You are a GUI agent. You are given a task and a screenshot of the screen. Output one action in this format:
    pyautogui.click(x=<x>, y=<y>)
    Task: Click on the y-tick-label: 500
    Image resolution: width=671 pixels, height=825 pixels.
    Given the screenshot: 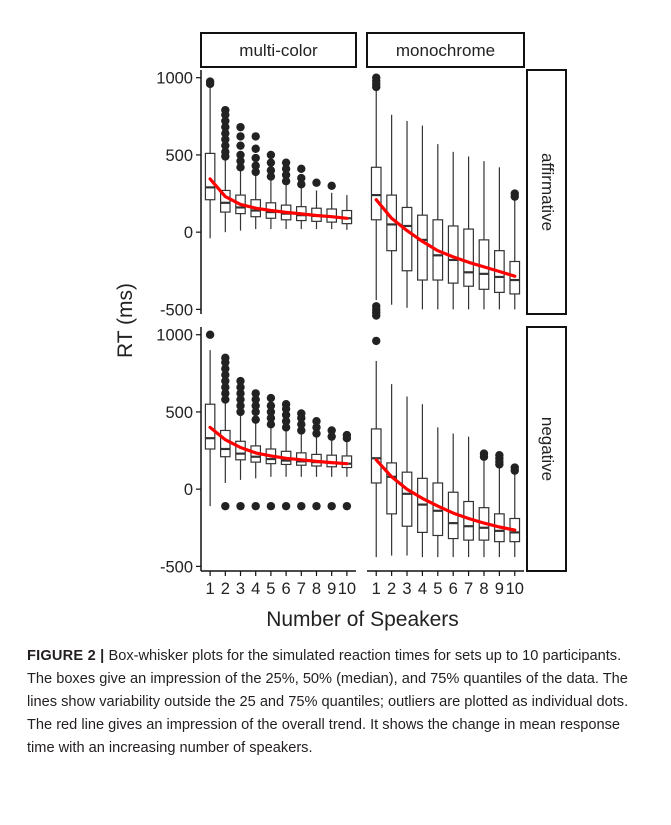 What is the action you would take?
    pyautogui.click(x=179, y=413)
    